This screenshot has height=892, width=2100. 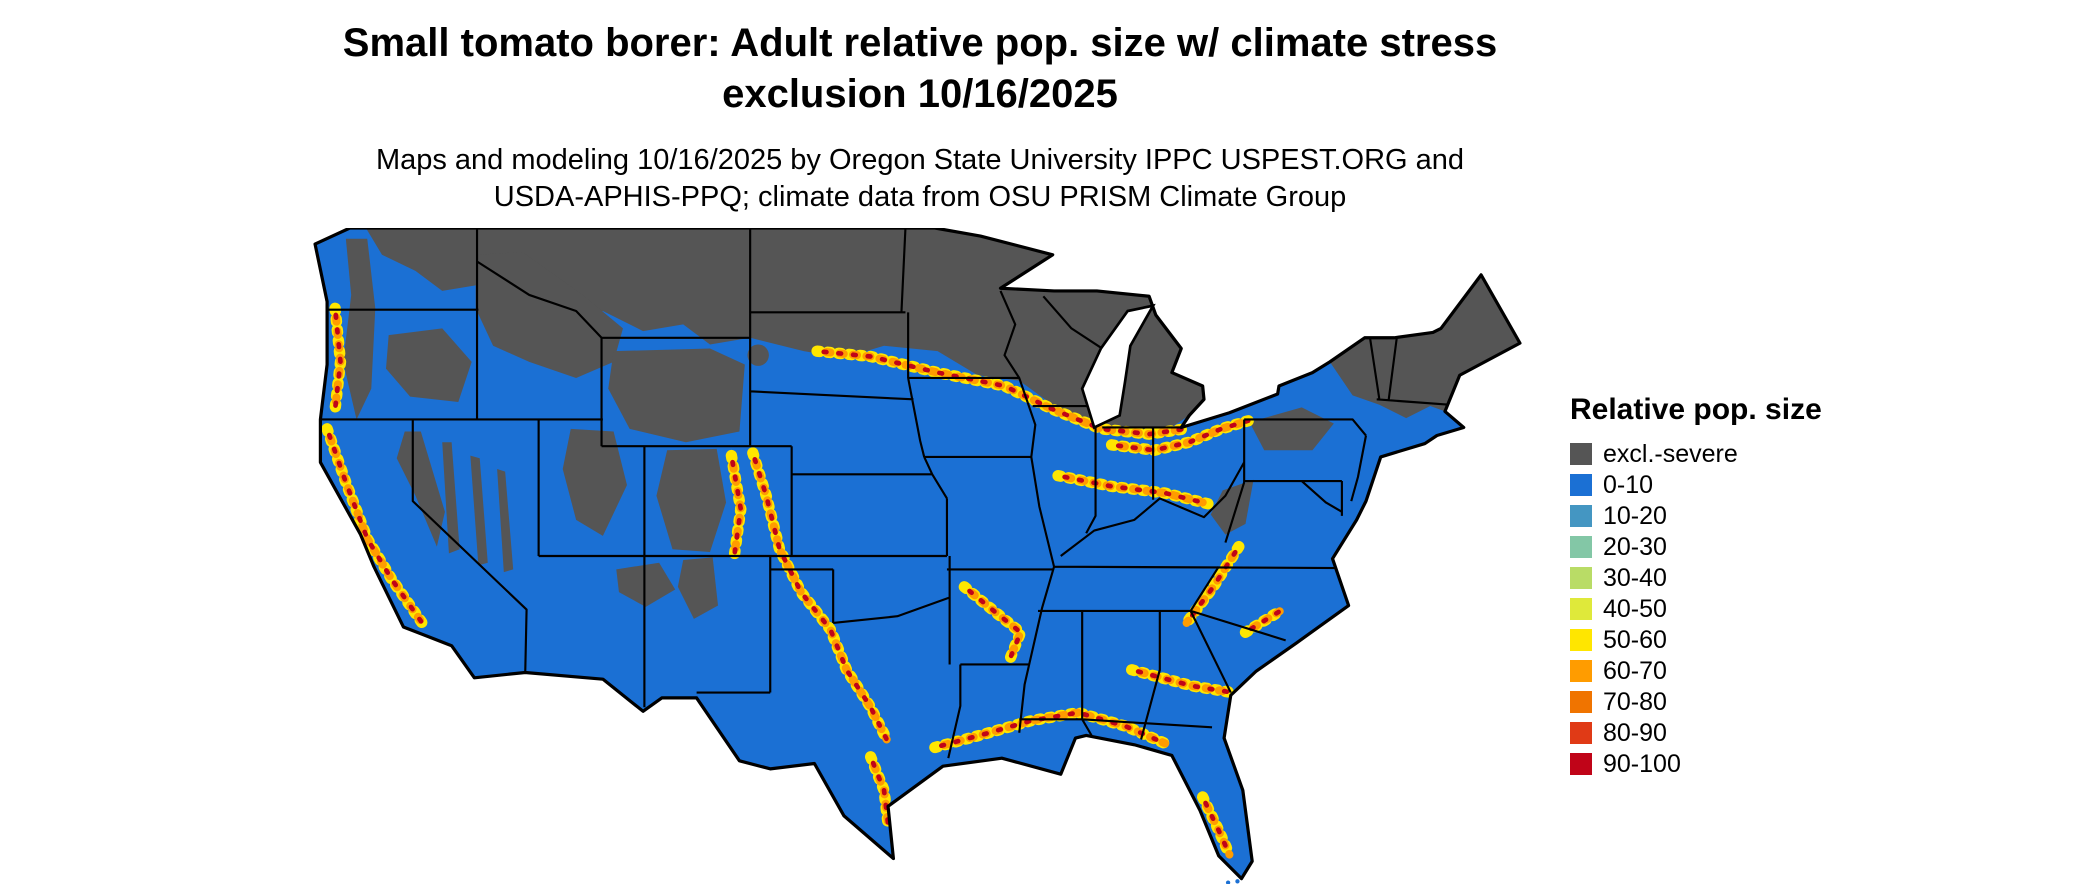 What do you see at coordinates (1635, 701) in the screenshot?
I see `legend-label: 70-80` at bounding box center [1635, 701].